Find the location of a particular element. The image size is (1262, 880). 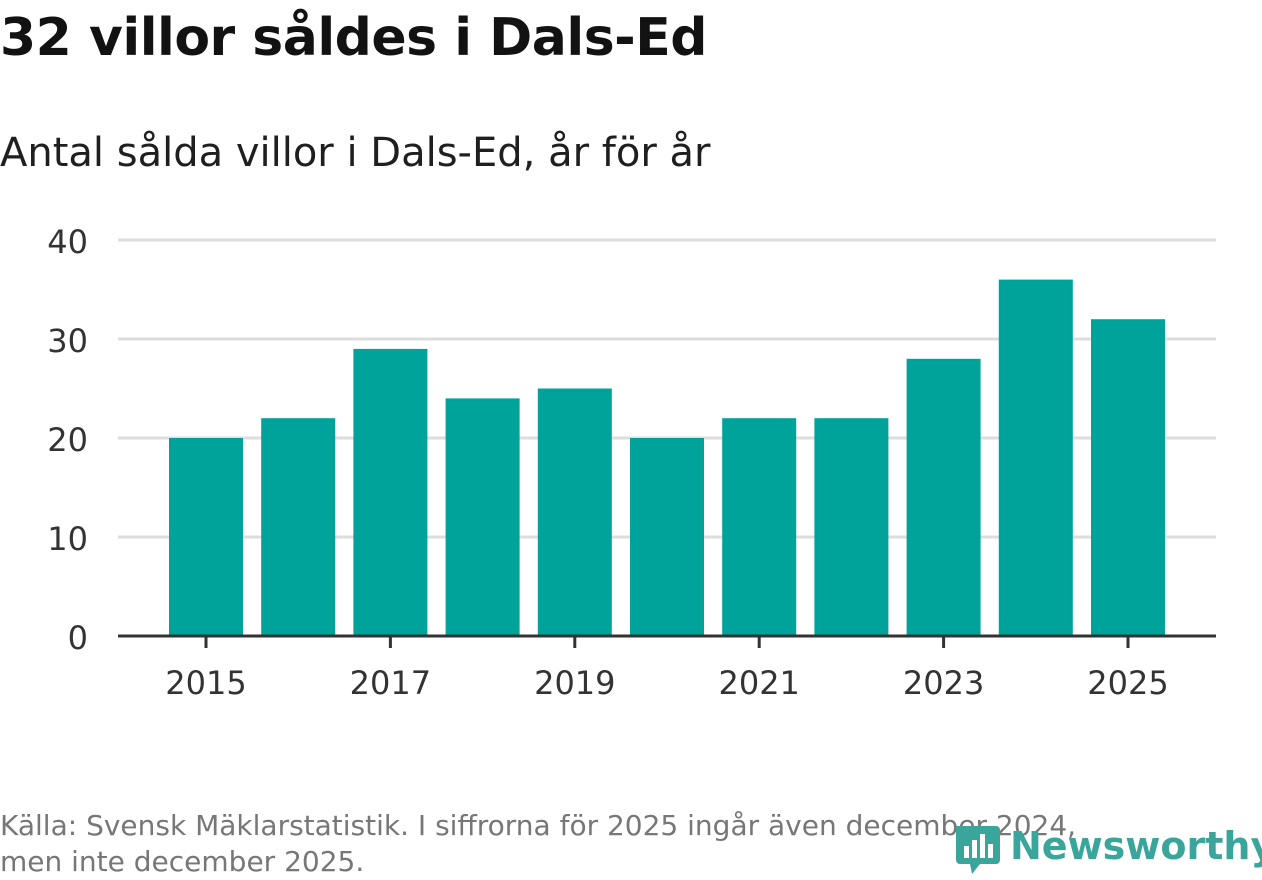

newsworthy-logo-icon is located at coordinates (978, 850).